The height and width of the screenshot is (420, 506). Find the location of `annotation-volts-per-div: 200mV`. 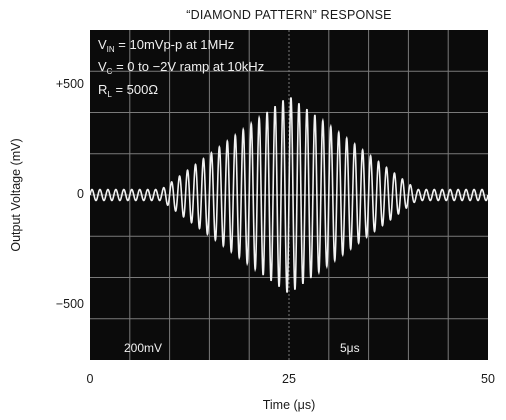

annotation-volts-per-div: 200mV is located at coordinates (143, 348).